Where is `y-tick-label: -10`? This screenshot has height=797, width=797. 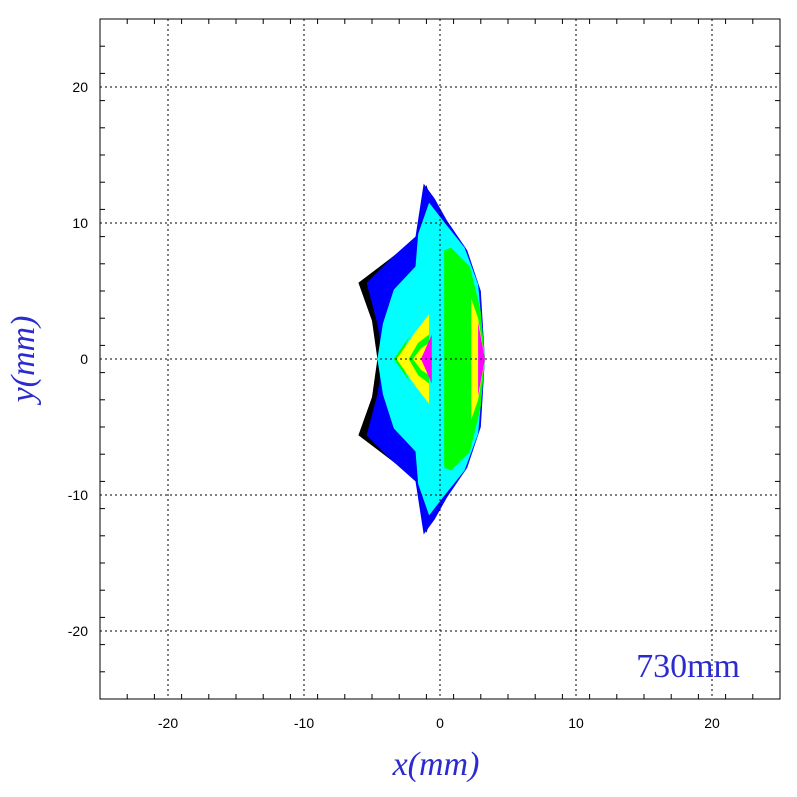 y-tick-label: -10 is located at coordinates (78, 495).